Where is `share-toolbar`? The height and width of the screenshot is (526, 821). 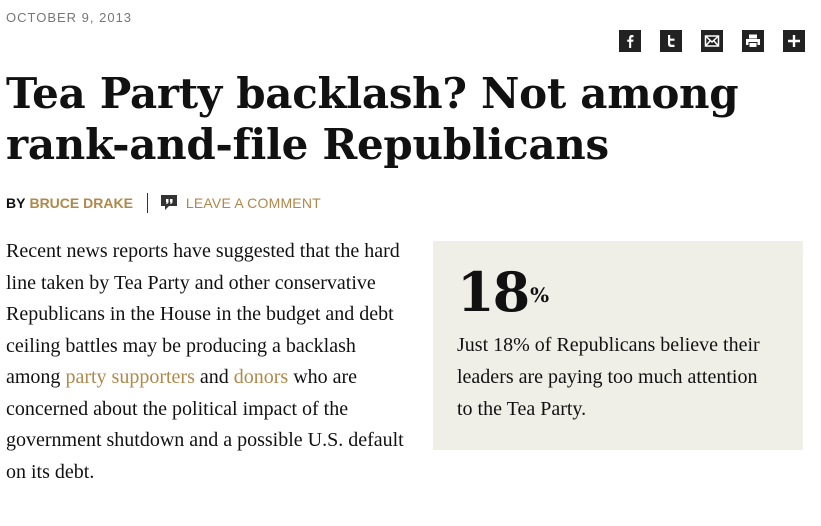 share-toolbar is located at coordinates (712, 41).